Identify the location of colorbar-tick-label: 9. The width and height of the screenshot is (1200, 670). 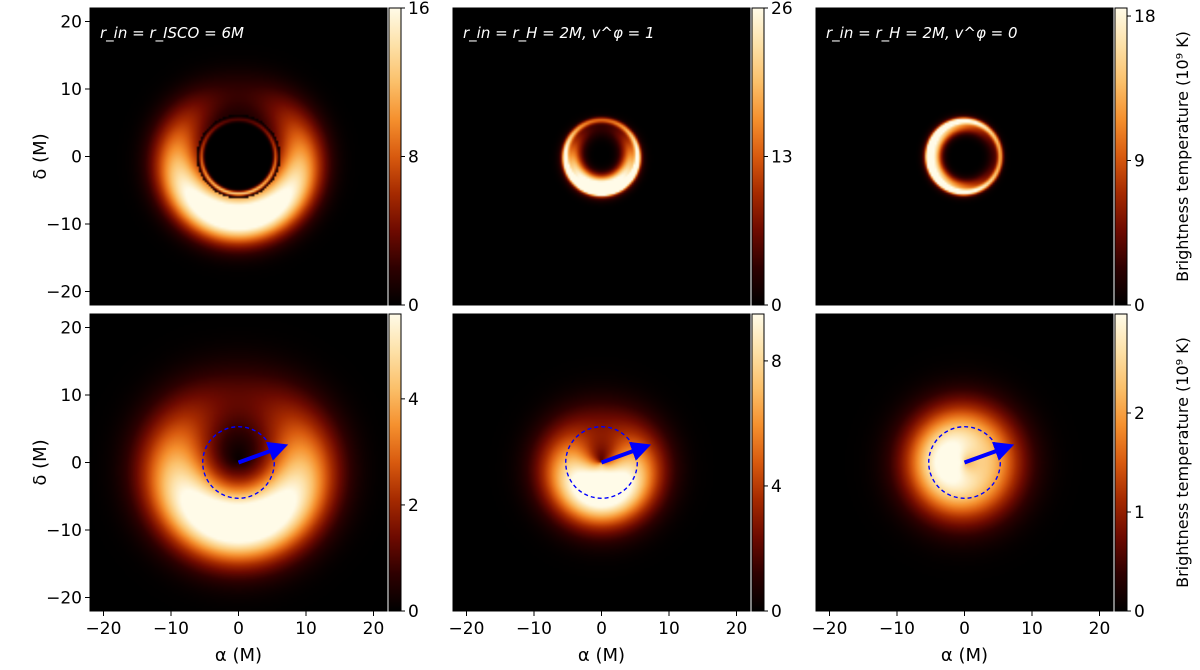
(1139, 162).